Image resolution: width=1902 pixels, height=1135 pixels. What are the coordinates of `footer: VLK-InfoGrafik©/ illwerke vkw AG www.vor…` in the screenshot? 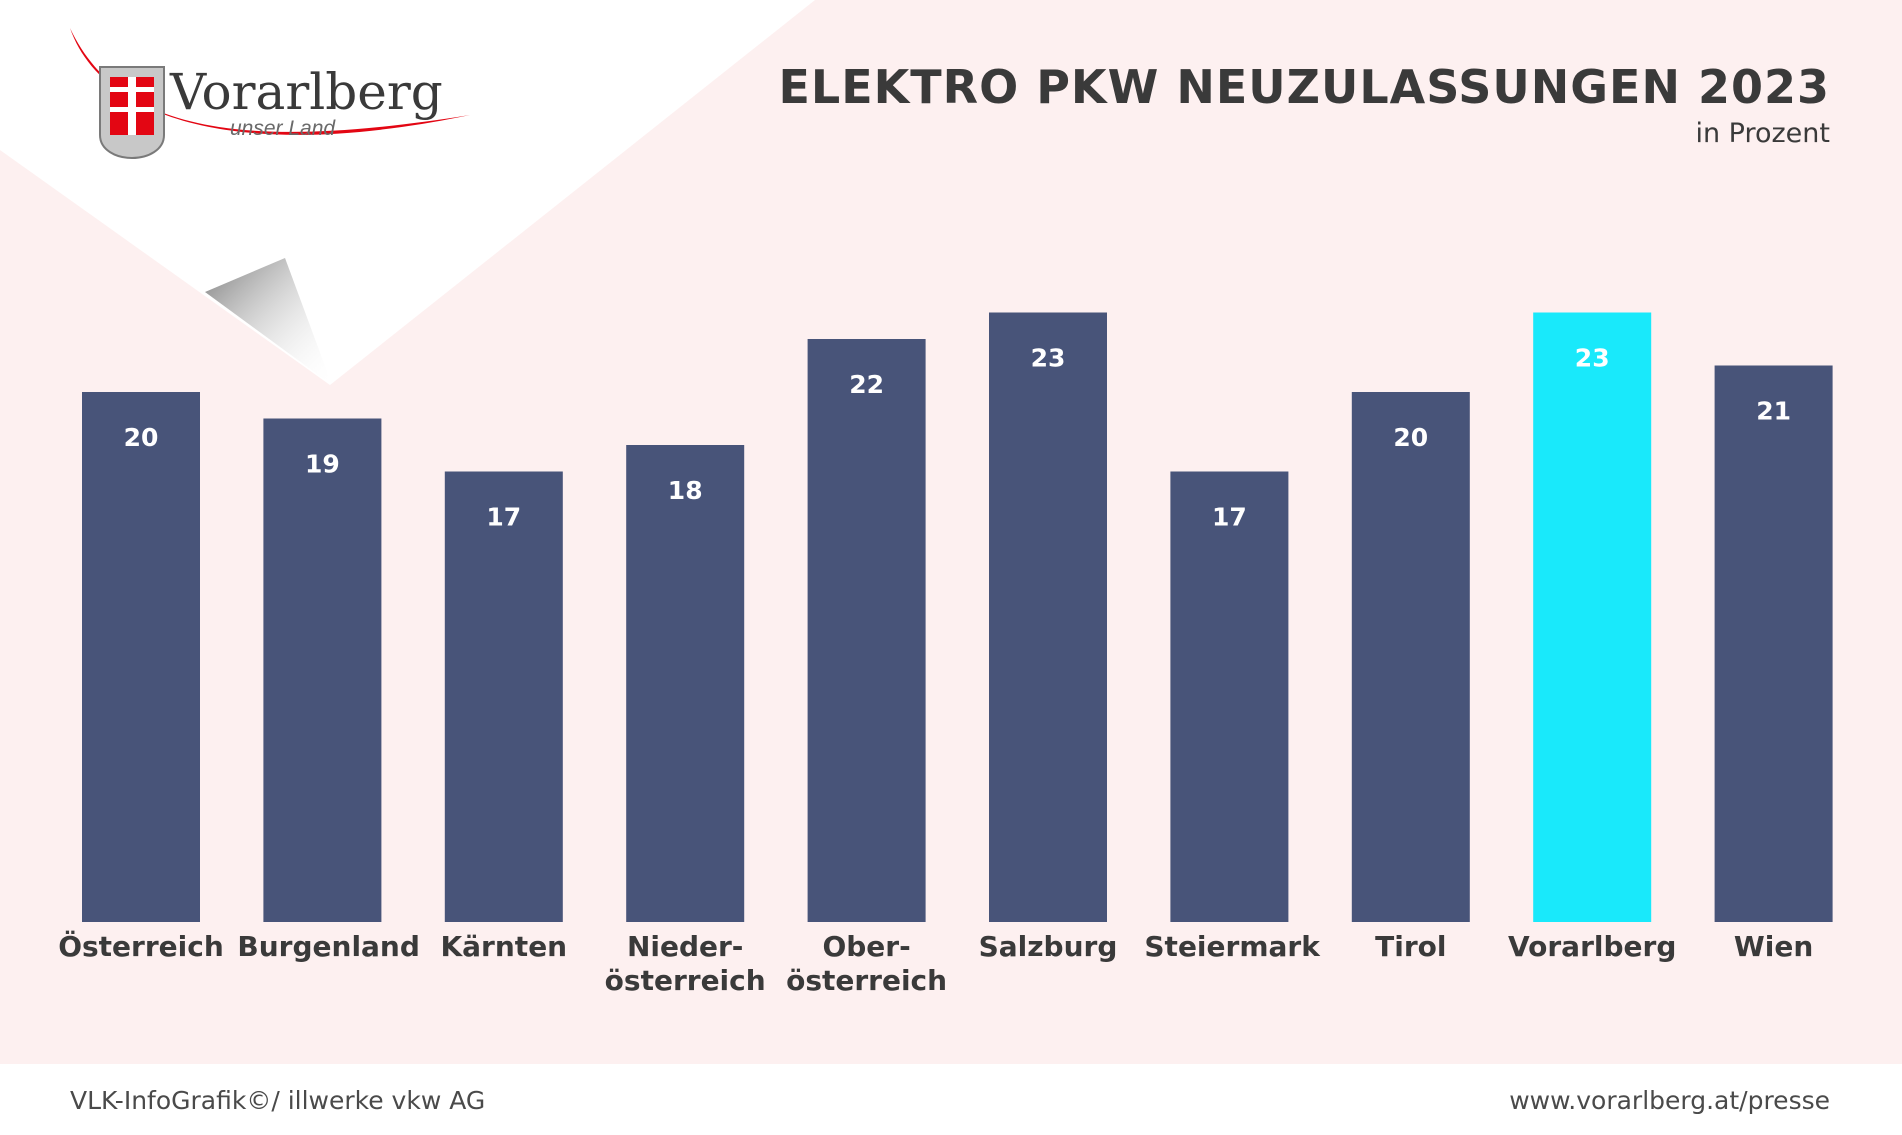 It's located at (951, 1099).